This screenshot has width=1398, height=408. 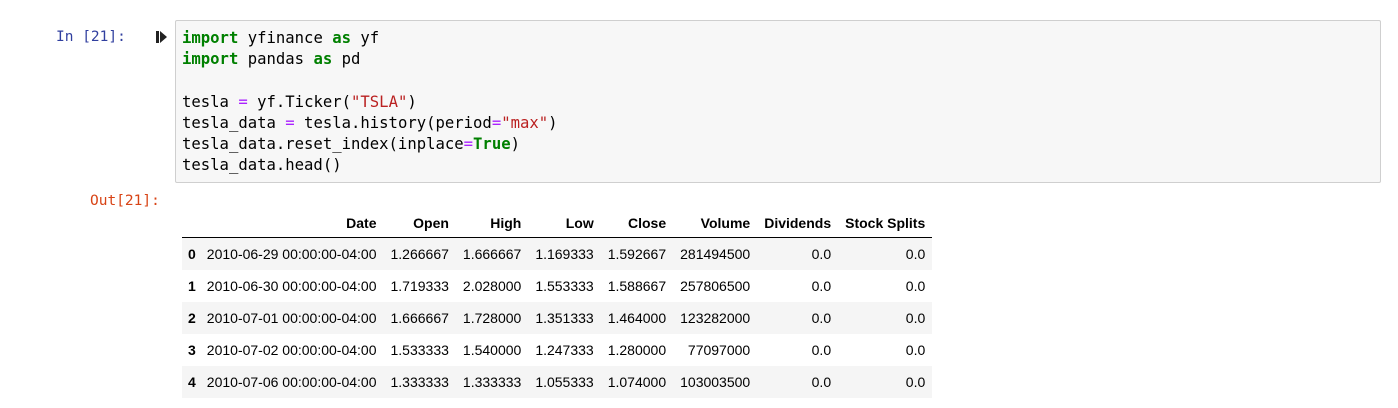 I want to click on code-token: yfinance, so click(x=285, y=38).